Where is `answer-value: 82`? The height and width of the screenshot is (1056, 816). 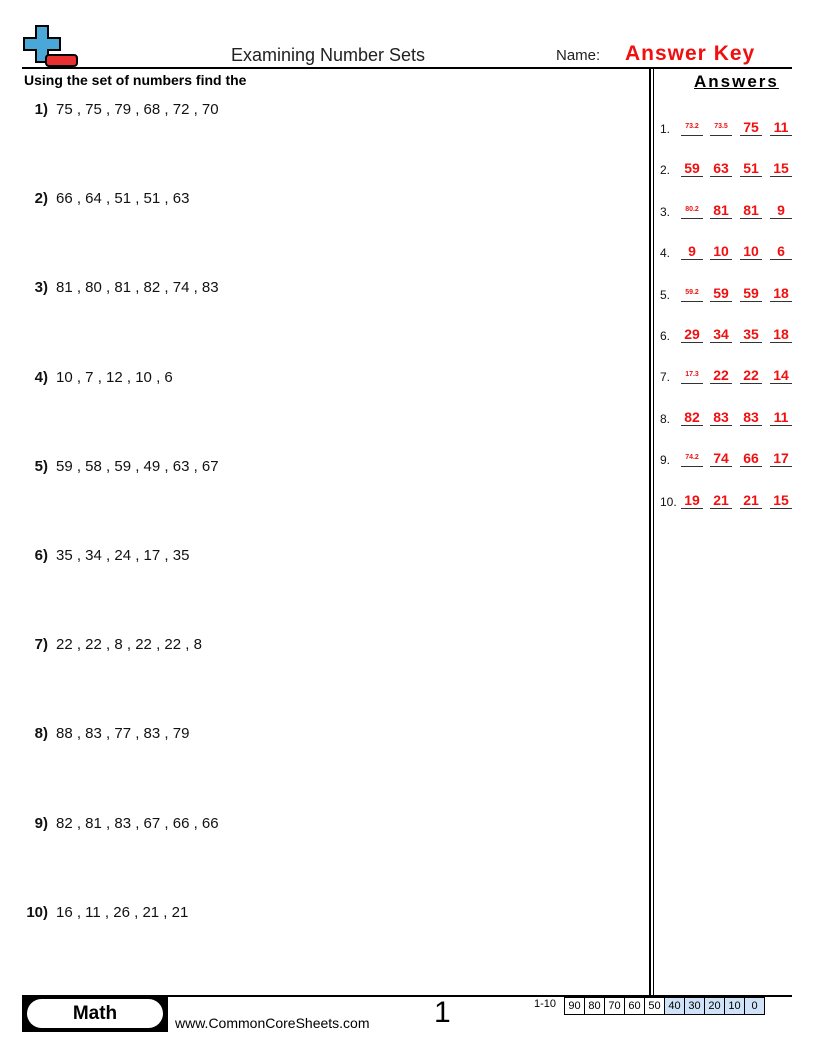 answer-value: 82 is located at coordinates (692, 417).